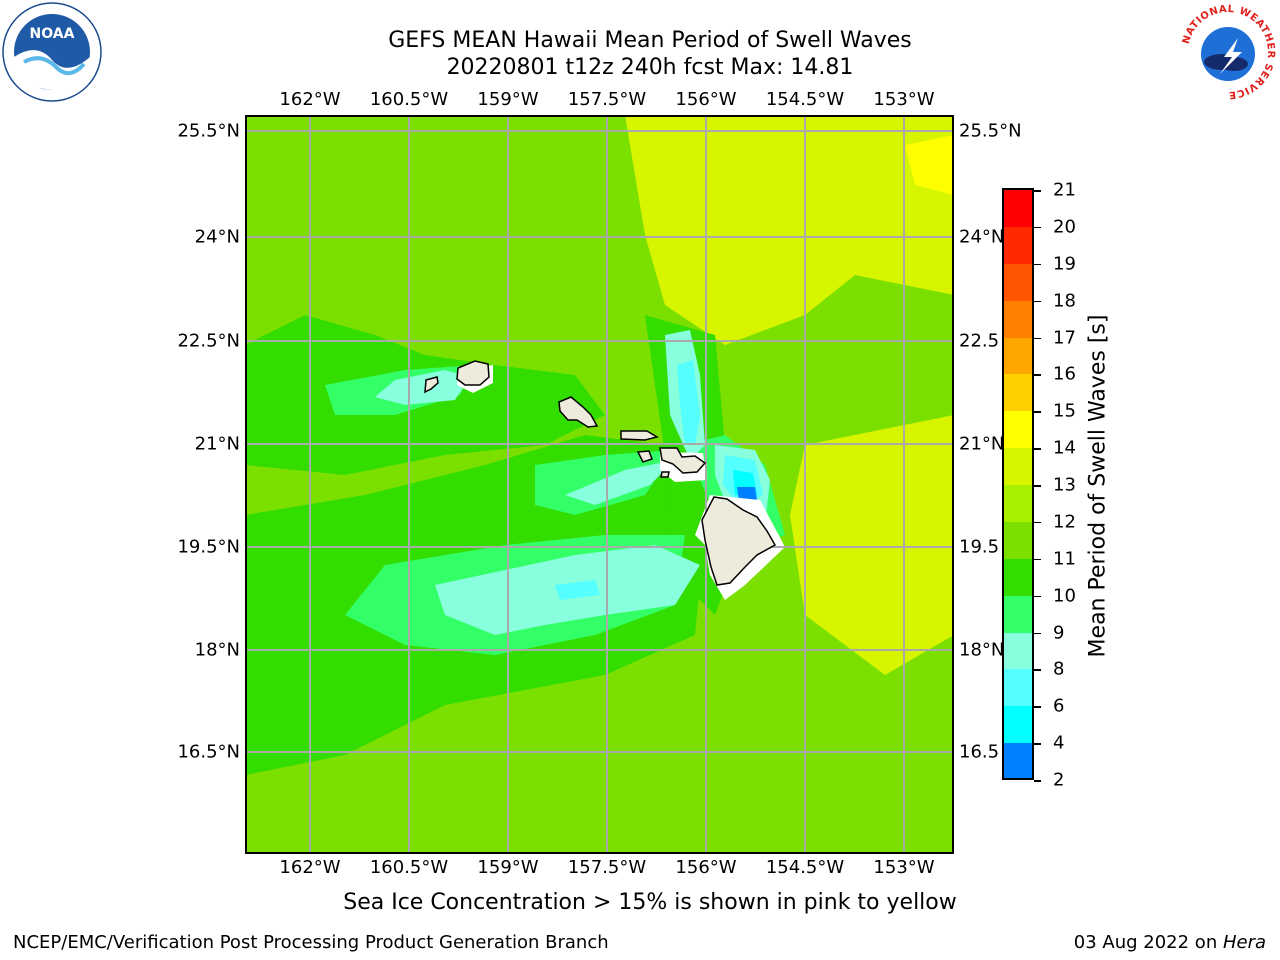  Describe the element at coordinates (508, 867) in the screenshot. I see `lon-label-bottom-159w: 159°W` at that location.